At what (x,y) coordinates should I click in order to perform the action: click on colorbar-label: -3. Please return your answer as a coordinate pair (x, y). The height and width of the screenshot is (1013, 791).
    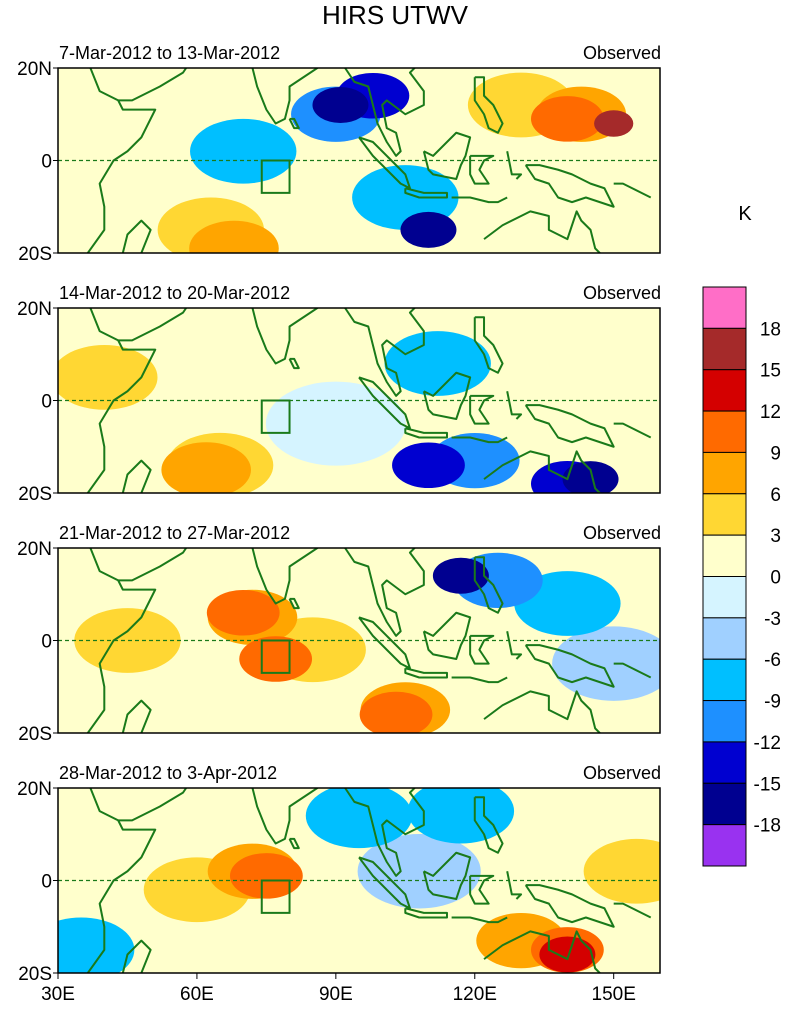
    Looking at the image, I should click on (772, 619).